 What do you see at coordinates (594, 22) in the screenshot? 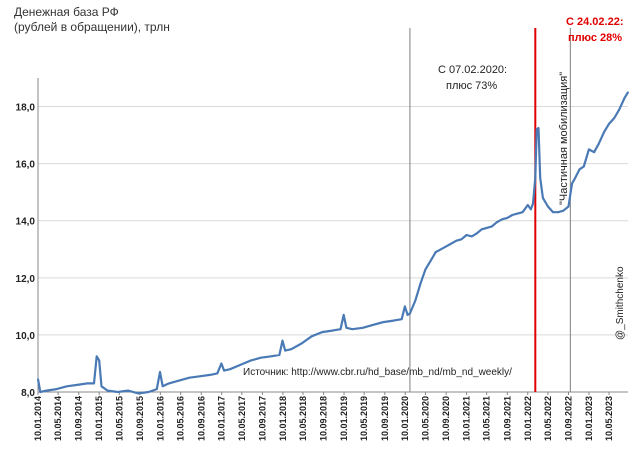
I see `annotation-war-line-1: С 24.02.22:` at bounding box center [594, 22].